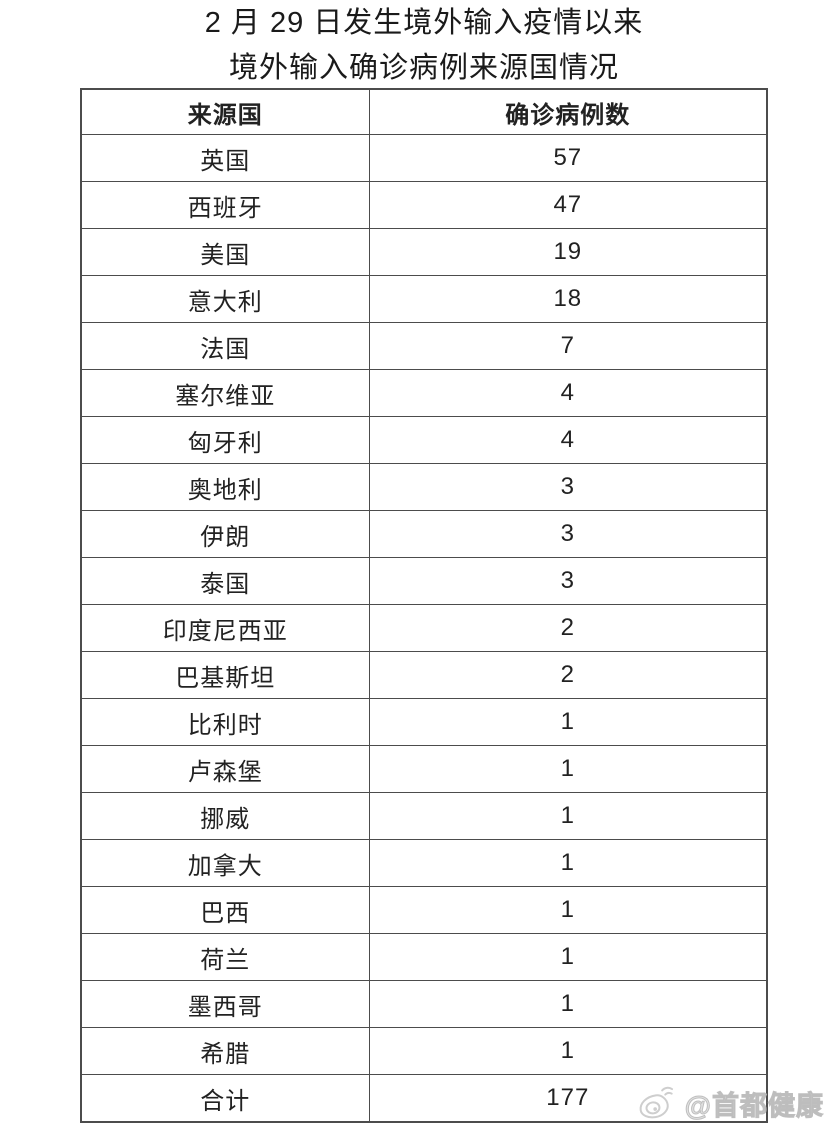  Describe the element at coordinates (225, 111) in the screenshot. I see `column-header-country: 来源国` at that location.